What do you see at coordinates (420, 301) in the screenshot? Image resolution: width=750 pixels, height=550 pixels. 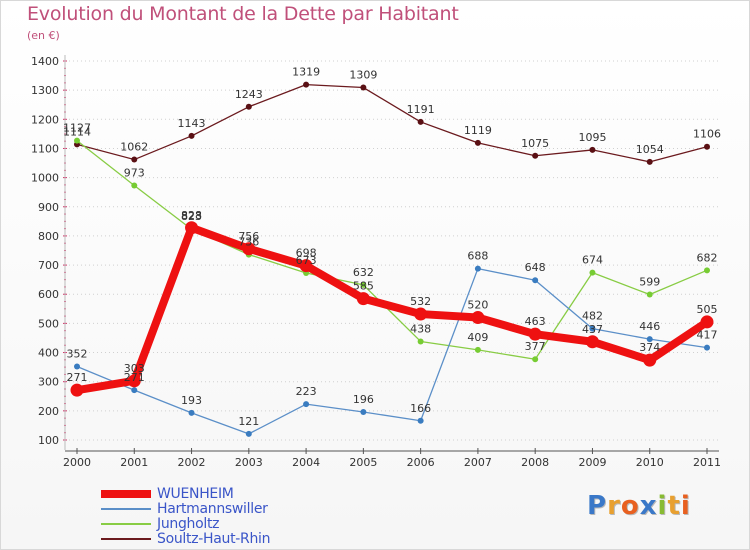 I see `data-label-wuenheim: 532` at bounding box center [420, 301].